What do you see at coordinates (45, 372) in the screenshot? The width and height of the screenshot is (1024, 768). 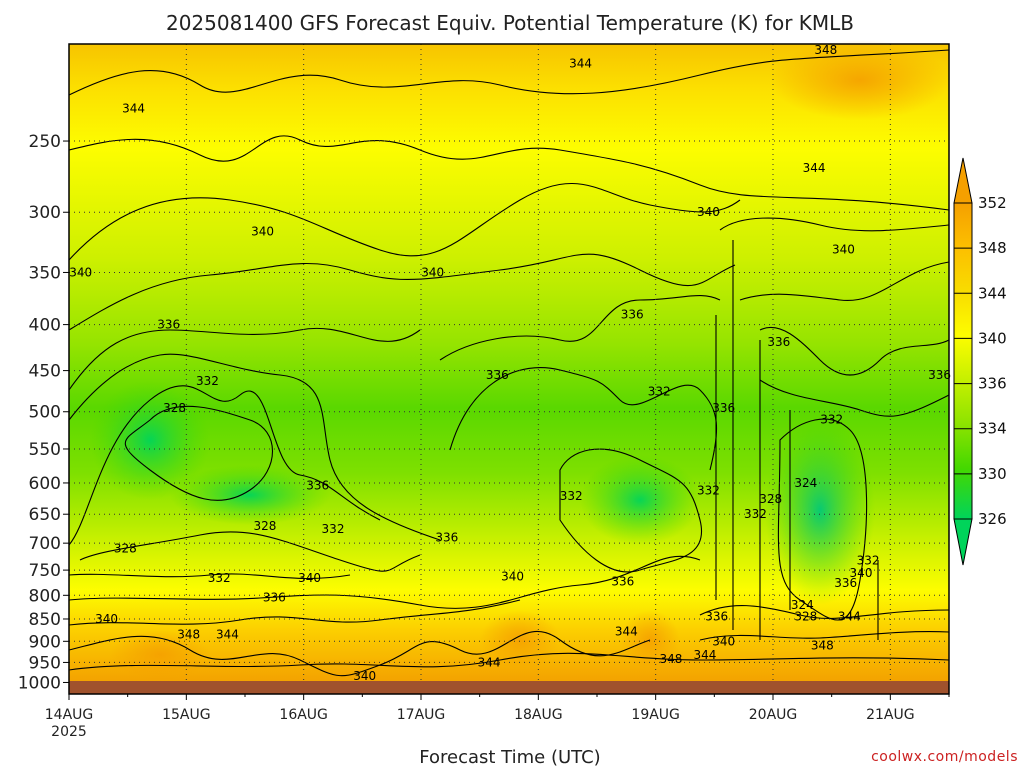 I see `y-tick-label: 450` at bounding box center [45, 372].